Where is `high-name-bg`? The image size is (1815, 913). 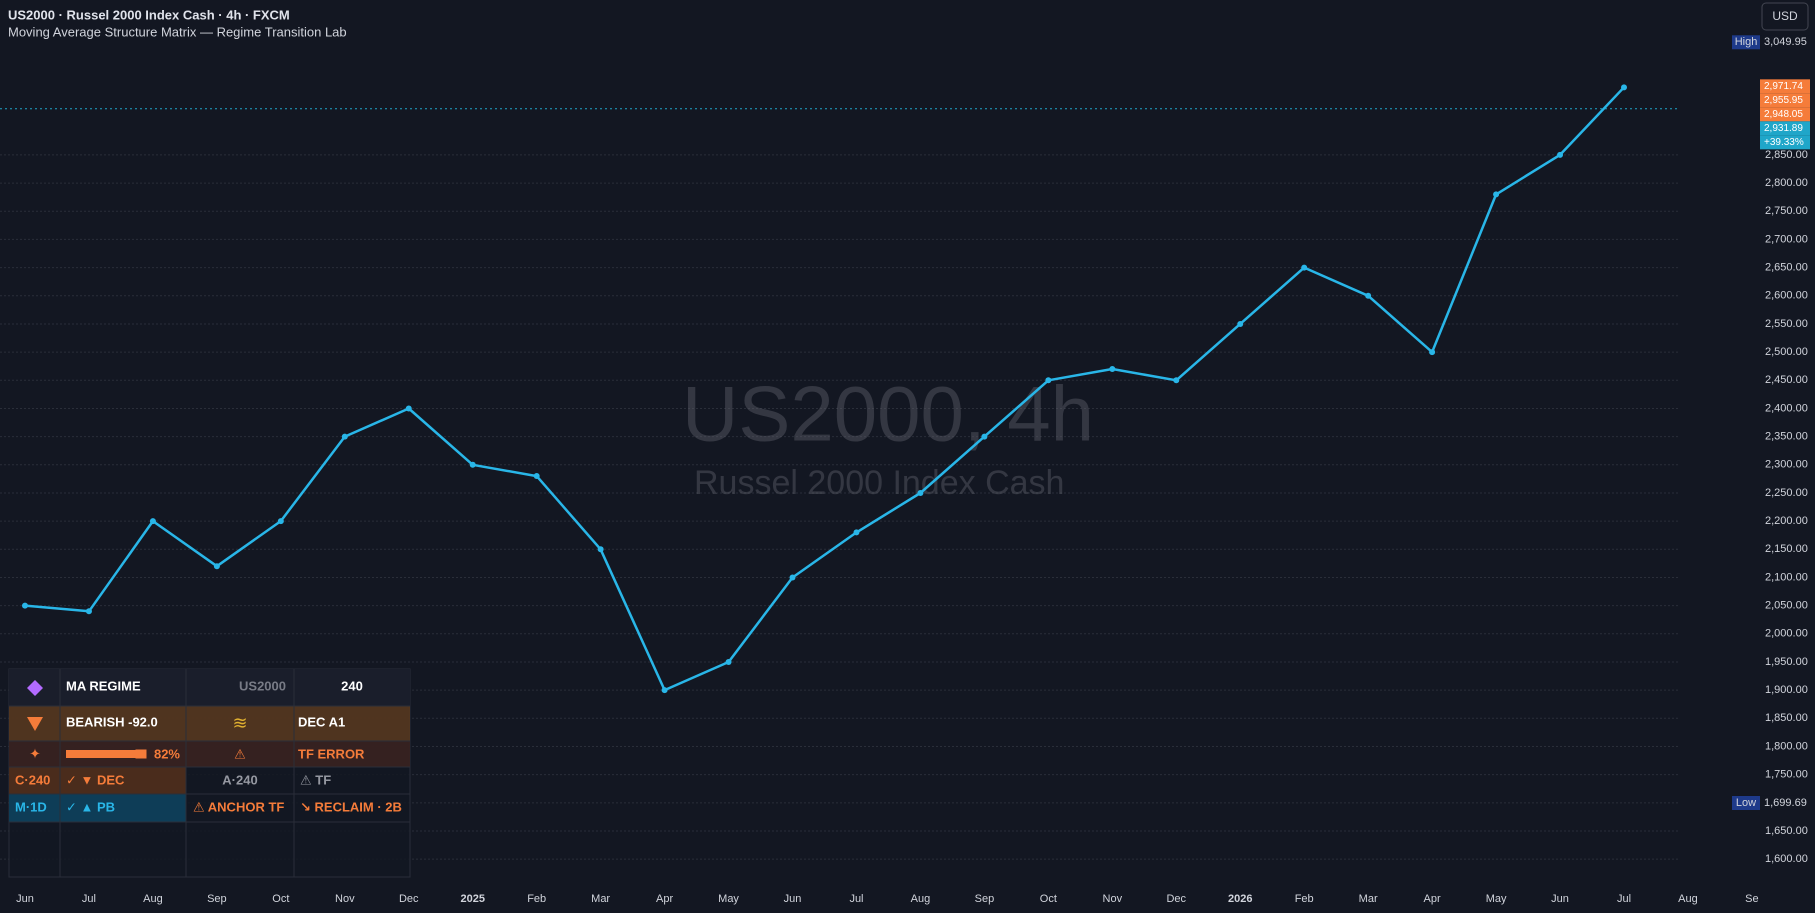
high-name-bg is located at coordinates (1746, 42).